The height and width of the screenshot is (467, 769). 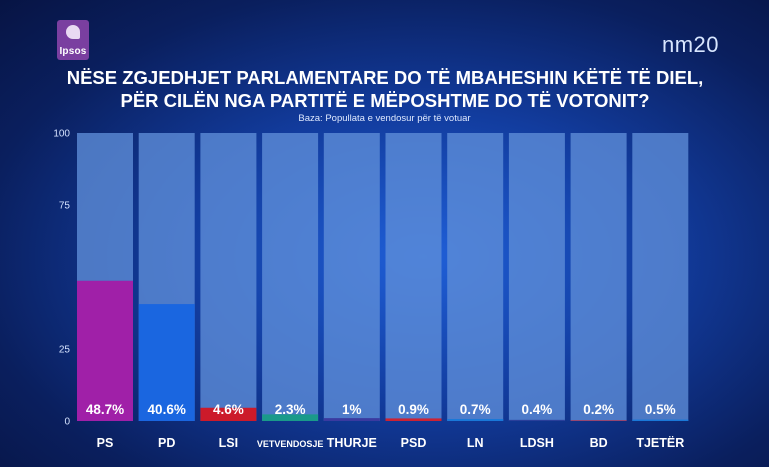 I want to click on x-tick-label: VETVENDOSJE, so click(x=290, y=444).